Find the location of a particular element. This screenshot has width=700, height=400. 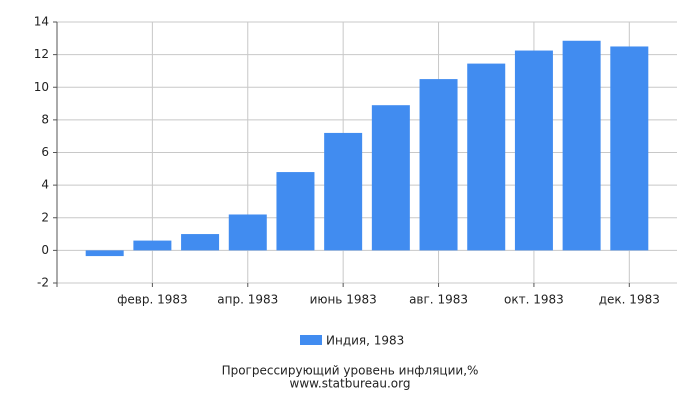

y-tick-label: 0 is located at coordinates (45, 250).